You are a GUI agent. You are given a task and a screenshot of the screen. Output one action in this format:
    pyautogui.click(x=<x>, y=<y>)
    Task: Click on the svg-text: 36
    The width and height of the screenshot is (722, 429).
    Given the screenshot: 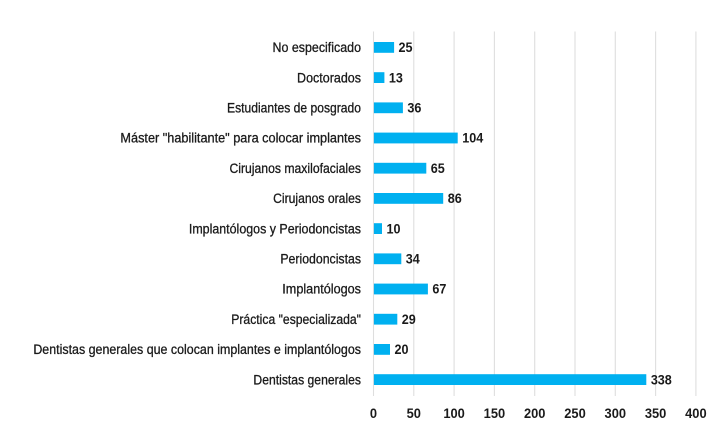 What is the action you would take?
    pyautogui.click(x=414, y=108)
    